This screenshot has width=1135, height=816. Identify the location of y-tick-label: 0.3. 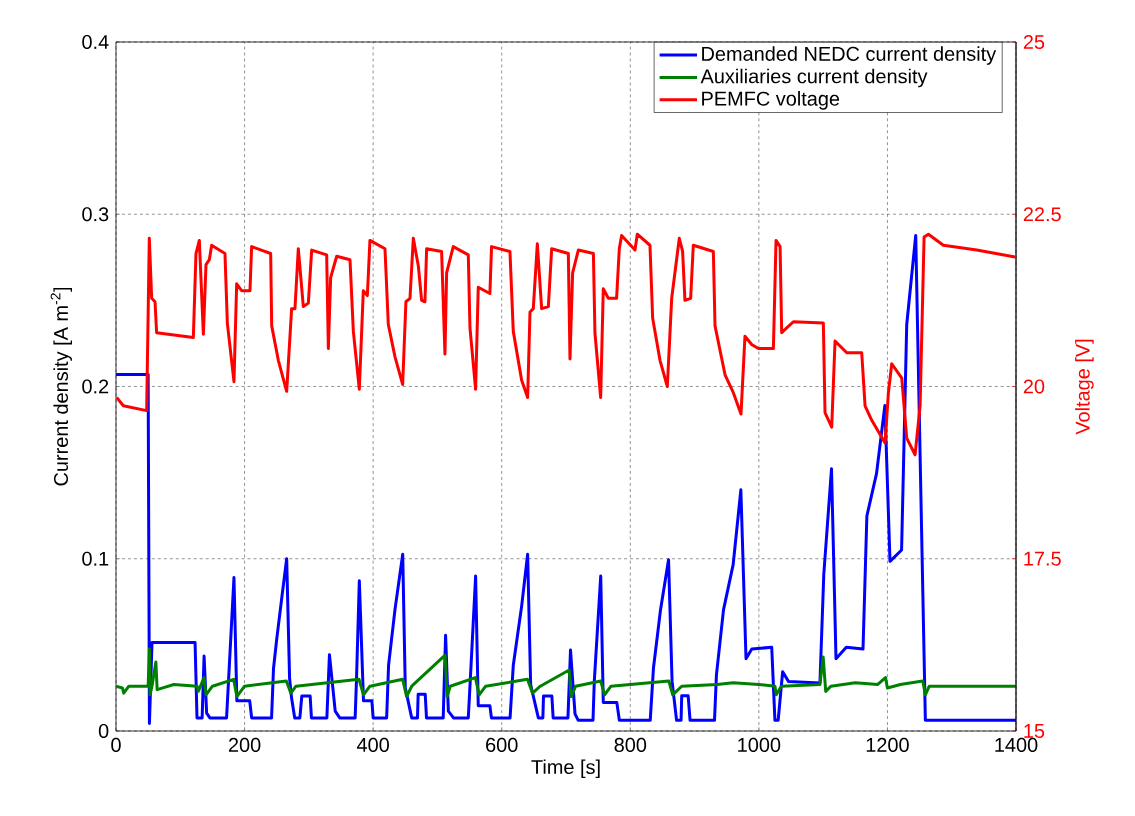
(95, 214).